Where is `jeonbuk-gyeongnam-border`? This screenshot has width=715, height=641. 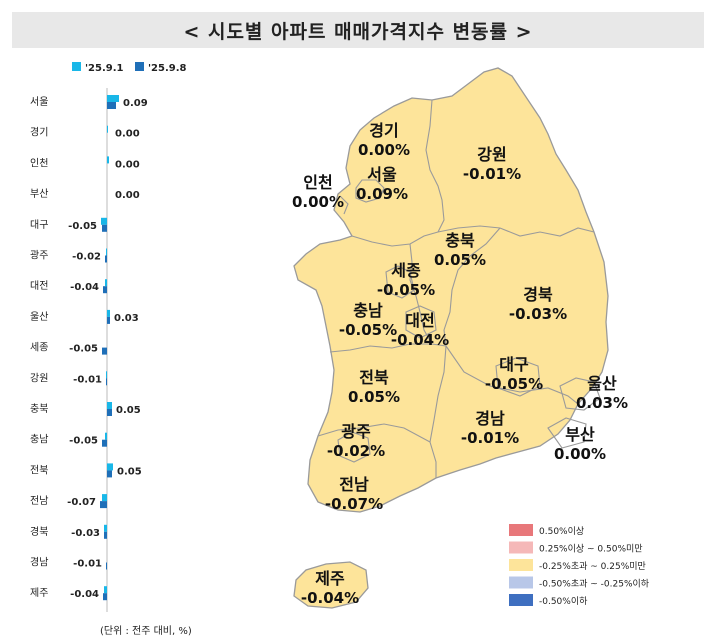 jeonbuk-gyeongnam-border is located at coordinates (438, 411).